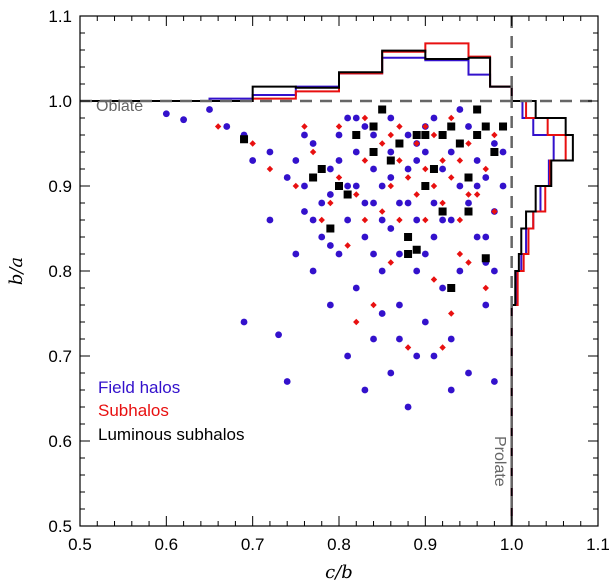  What do you see at coordinates (119, 106) in the screenshot?
I see `annotation-oblate: Oblate` at bounding box center [119, 106].